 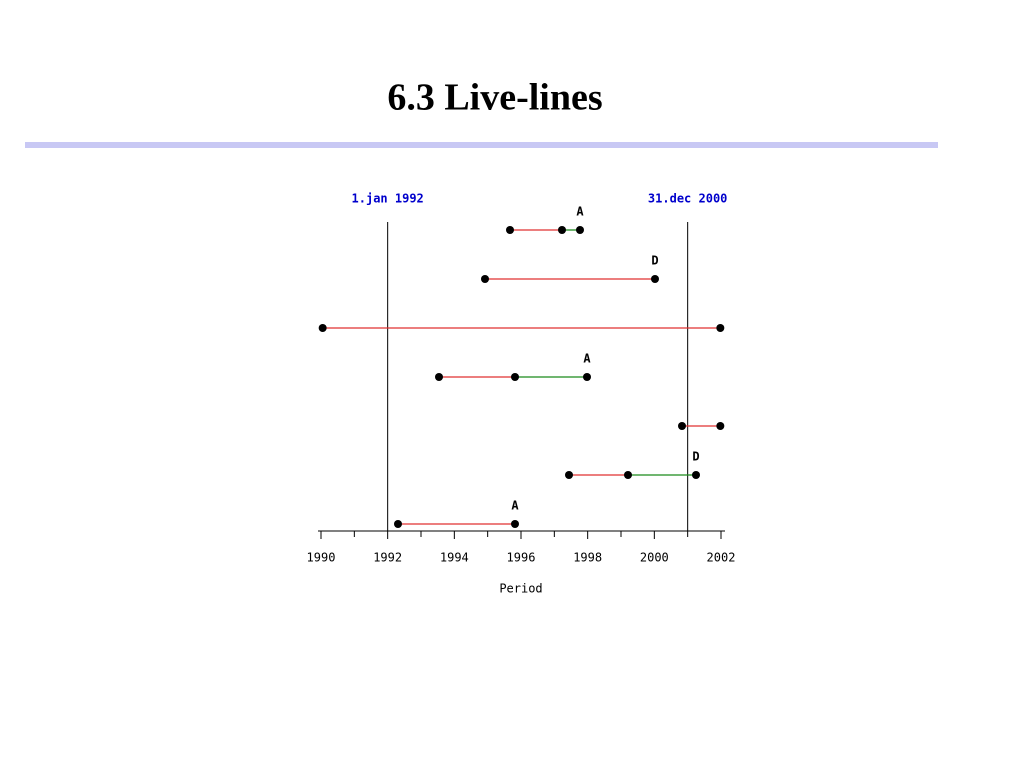 I want to click on x-tick-label: 1990, so click(x=321, y=558).